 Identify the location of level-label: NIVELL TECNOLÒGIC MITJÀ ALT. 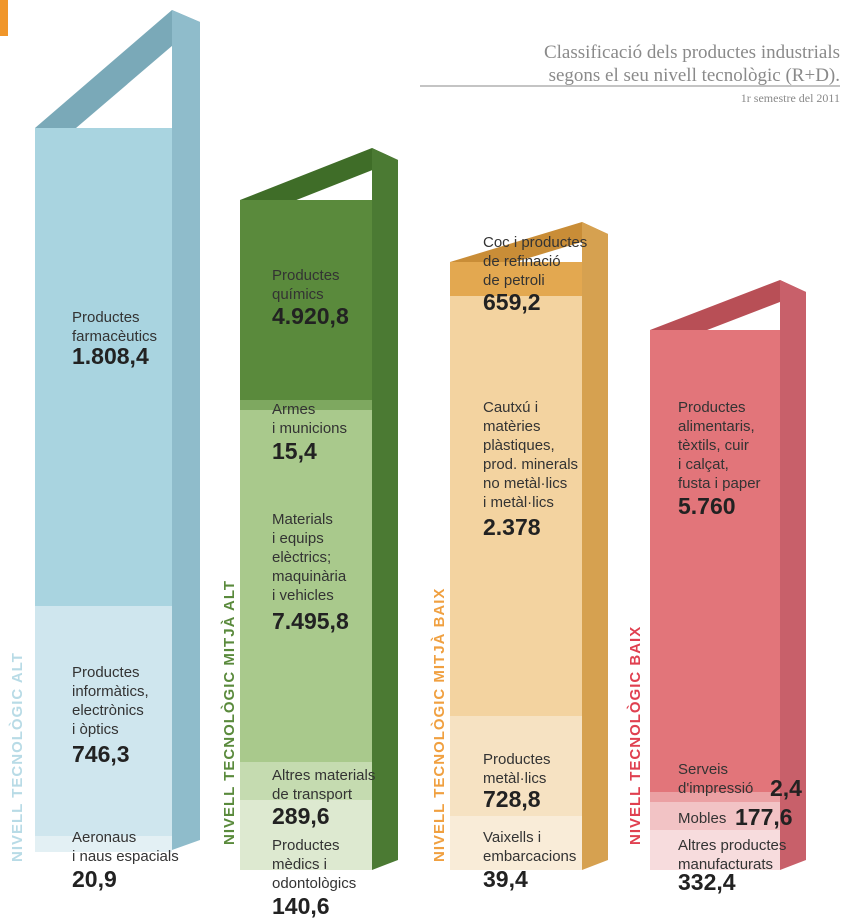
(229, 712).